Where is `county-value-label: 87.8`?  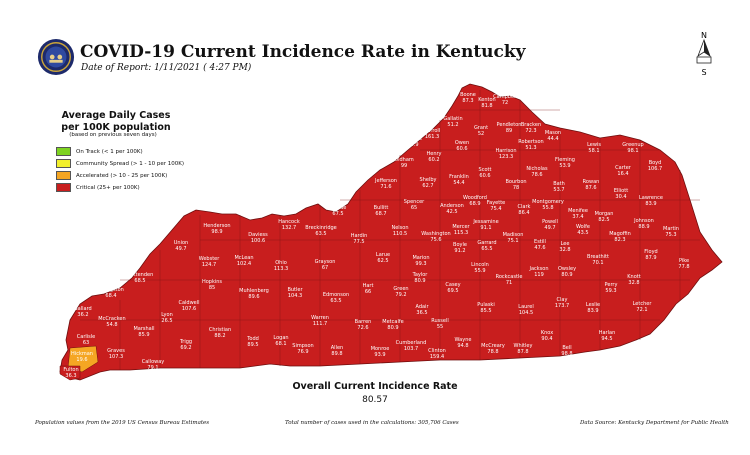 county-value-label: 87.8 is located at coordinates (522, 352).